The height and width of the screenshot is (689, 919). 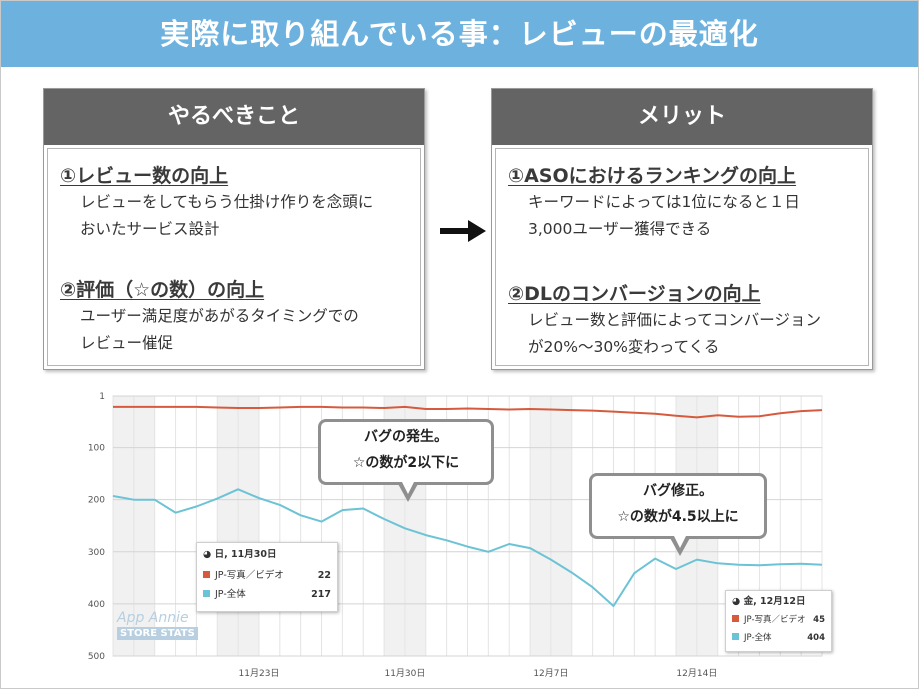 I want to click on y-tick-label: 1, so click(x=102, y=397).